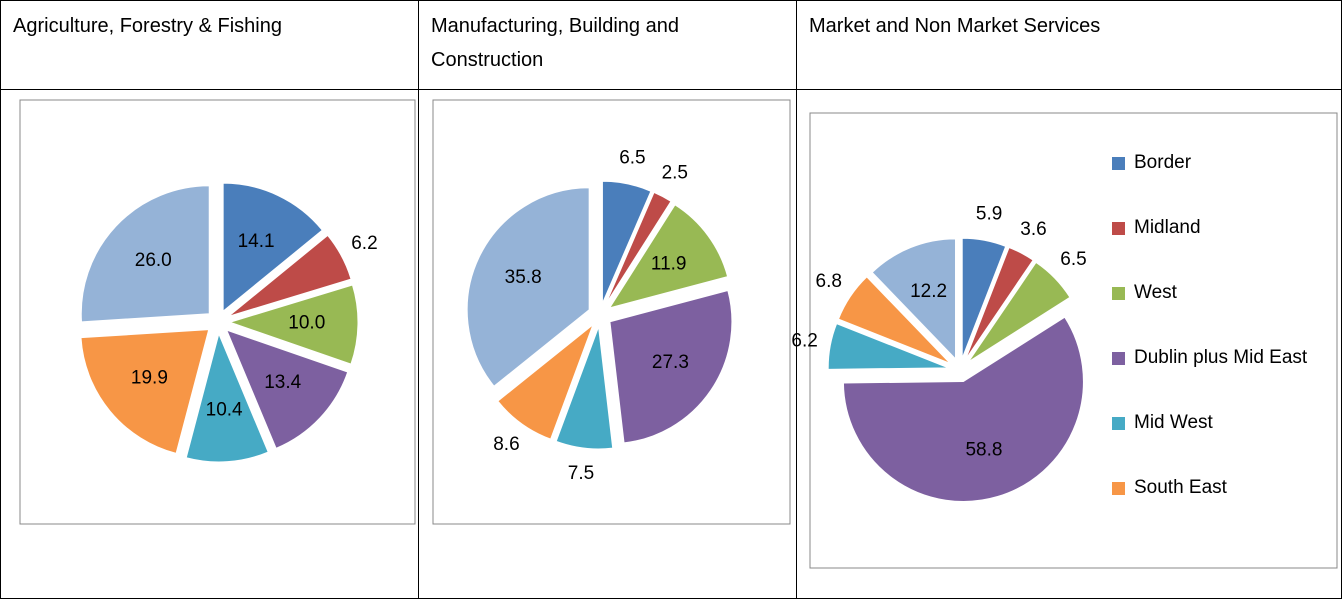 This screenshot has height=599, width=1342. Describe the element at coordinates (1163, 162) in the screenshot. I see `legend-label: Border` at that location.